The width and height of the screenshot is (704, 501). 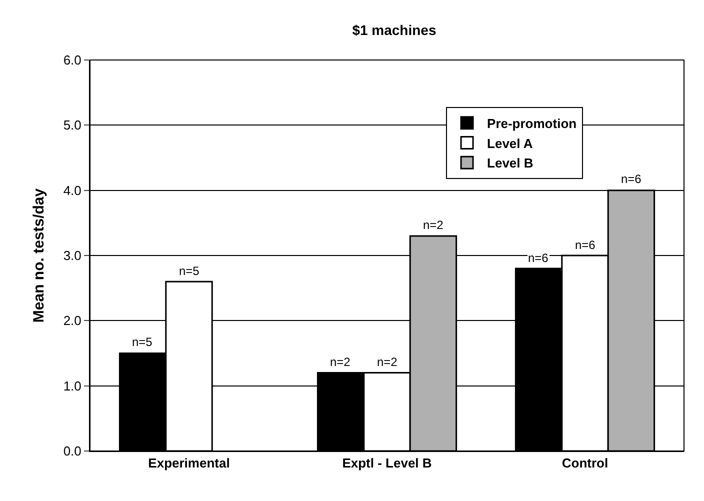 I want to click on y-tick-label: 1.0, so click(x=72, y=386).